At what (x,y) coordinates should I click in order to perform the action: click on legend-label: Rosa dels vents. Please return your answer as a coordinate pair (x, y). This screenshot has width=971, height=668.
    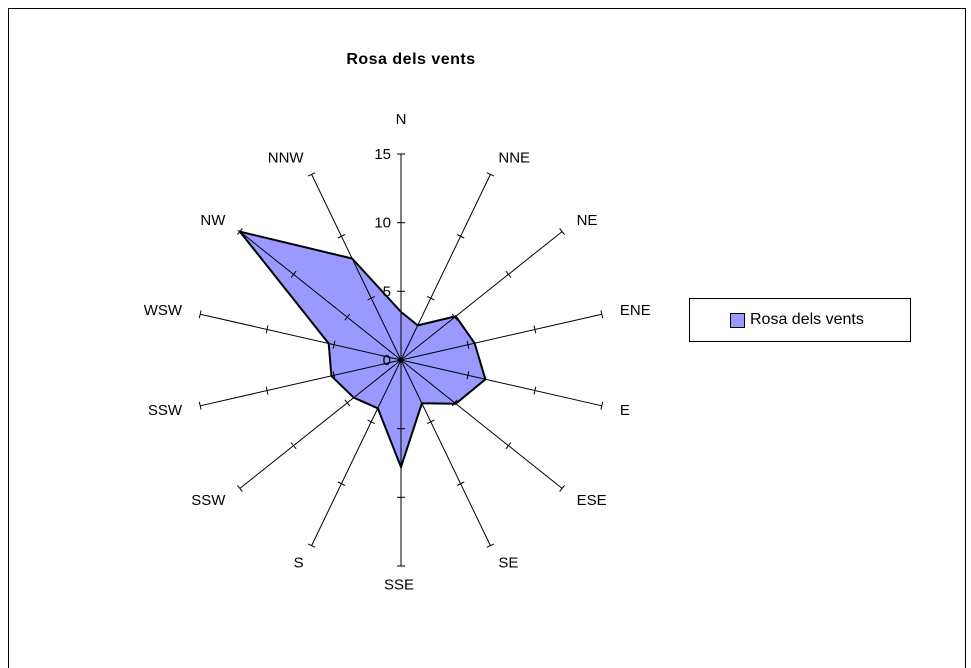
    Looking at the image, I should click on (807, 319).